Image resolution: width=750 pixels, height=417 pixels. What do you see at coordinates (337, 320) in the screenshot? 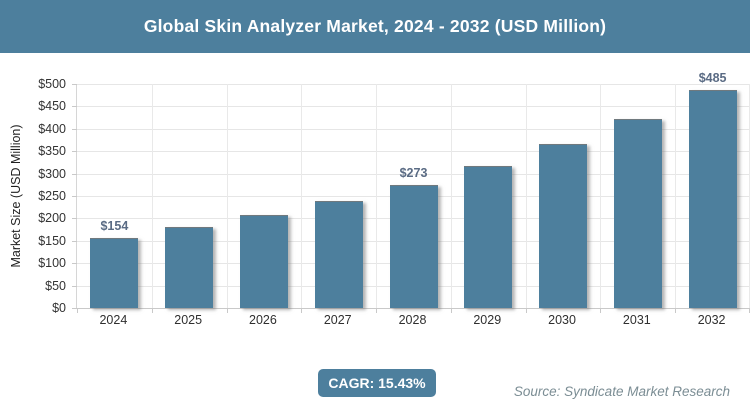
I see `x-axis-tick-label: 2027` at bounding box center [337, 320].